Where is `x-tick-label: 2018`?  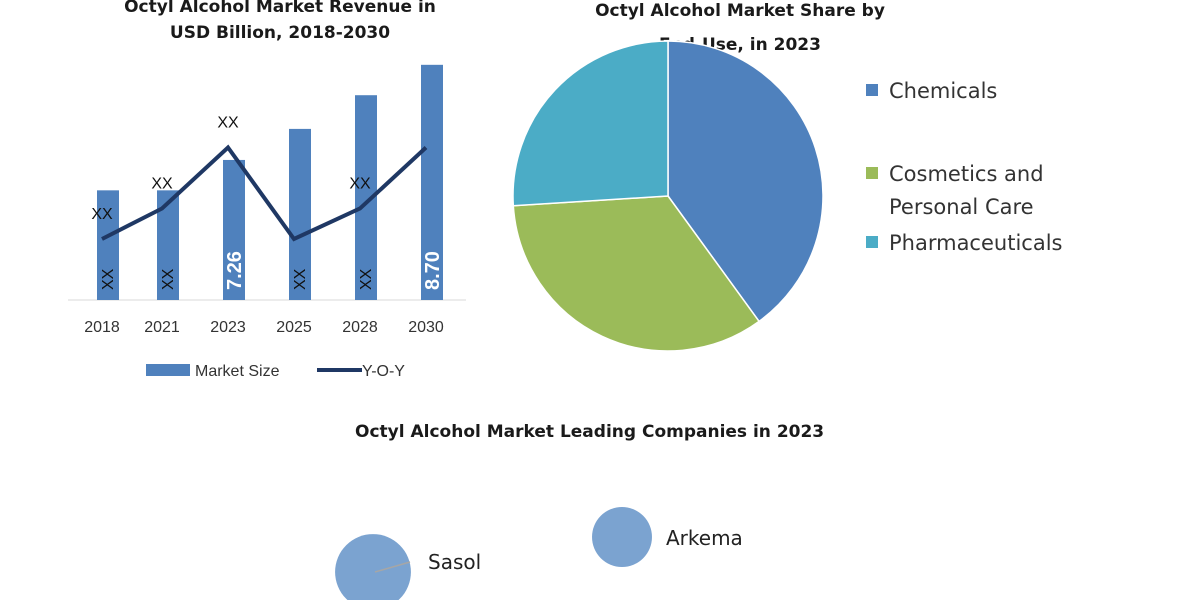 x-tick-label: 2018 is located at coordinates (102, 327).